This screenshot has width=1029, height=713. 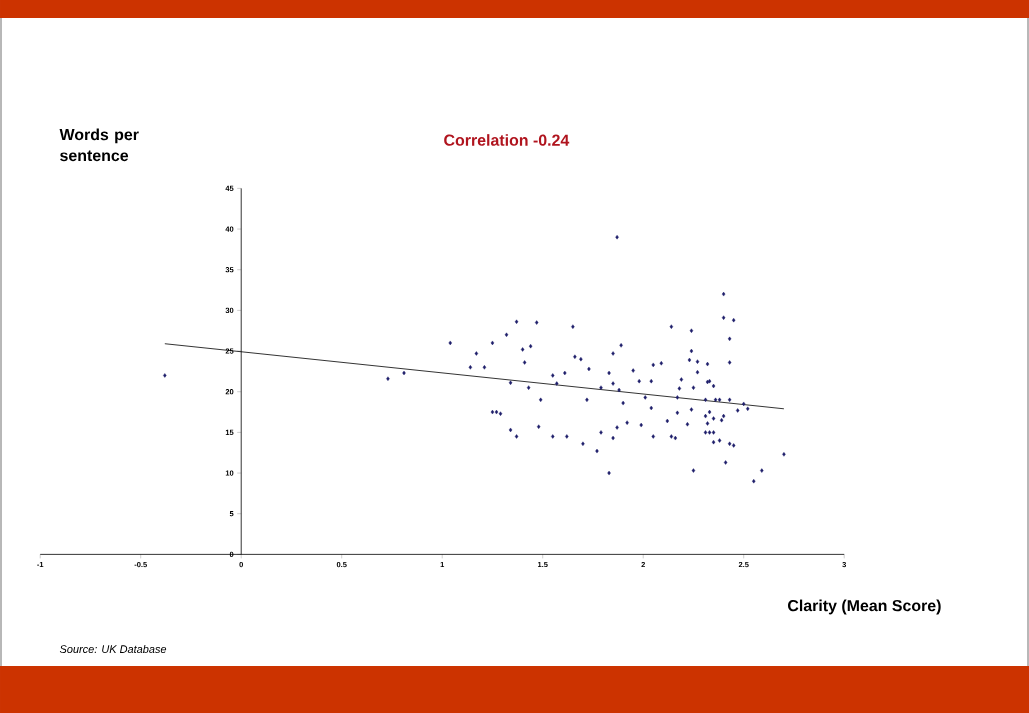 What do you see at coordinates (864, 607) in the screenshot?
I see `x-axis-title: Clarity (Mean Score)` at bounding box center [864, 607].